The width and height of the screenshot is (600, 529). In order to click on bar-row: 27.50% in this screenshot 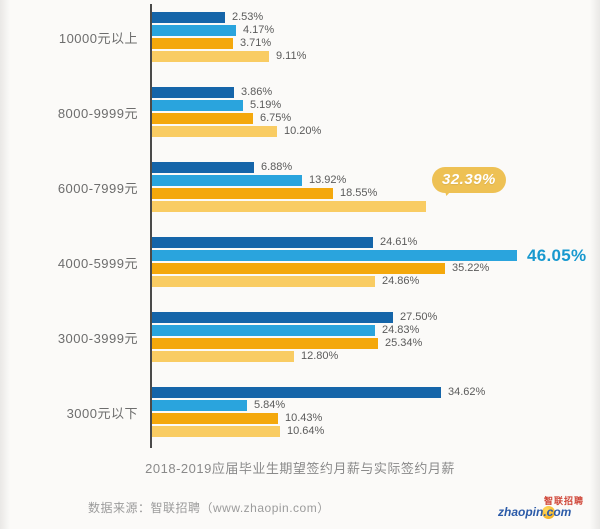, I will do `click(376, 316)`.